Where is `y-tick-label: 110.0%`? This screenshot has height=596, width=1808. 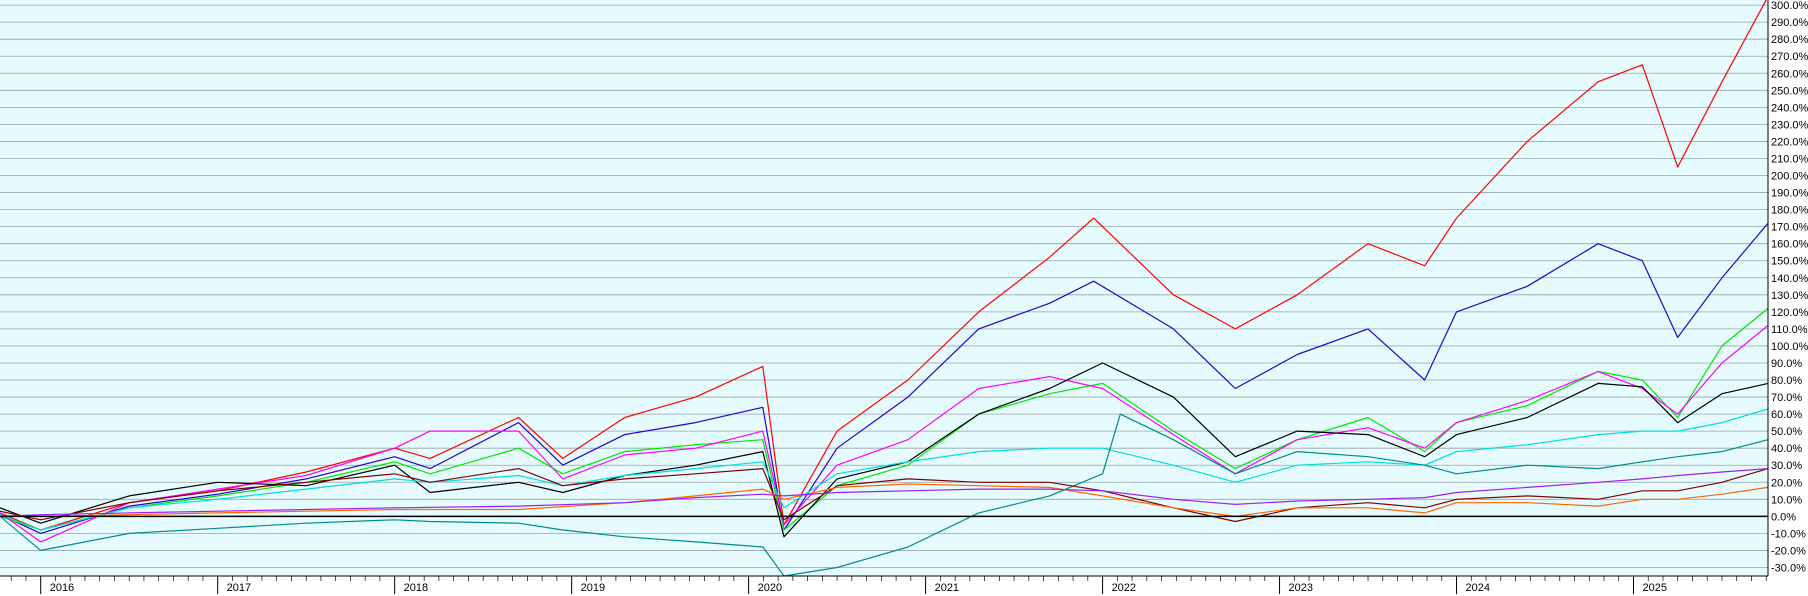 y-tick-label: 110.0% is located at coordinates (1789, 330).